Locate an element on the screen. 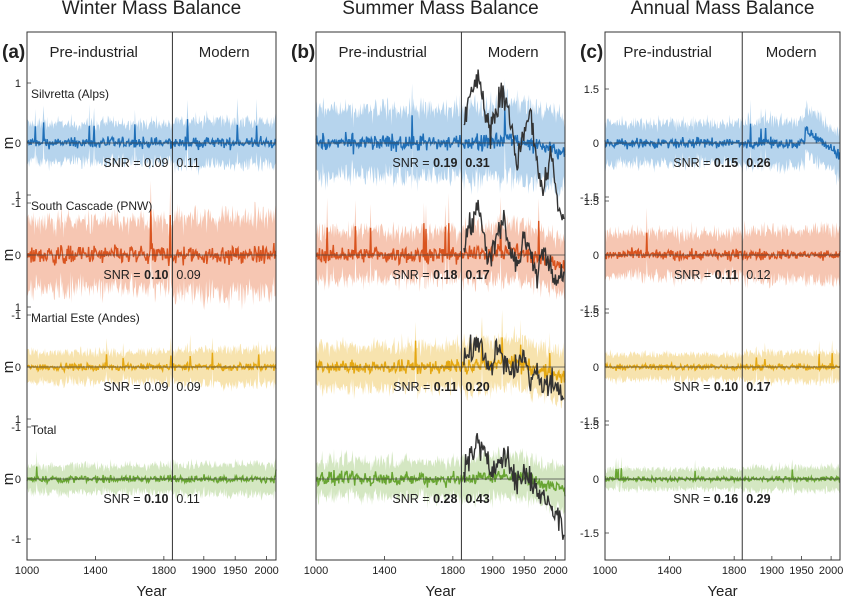 This screenshot has width=850, height=596. series-martial: SNR = 0.10 0.17 1.5 0 -1.5 is located at coordinates (710, 368).